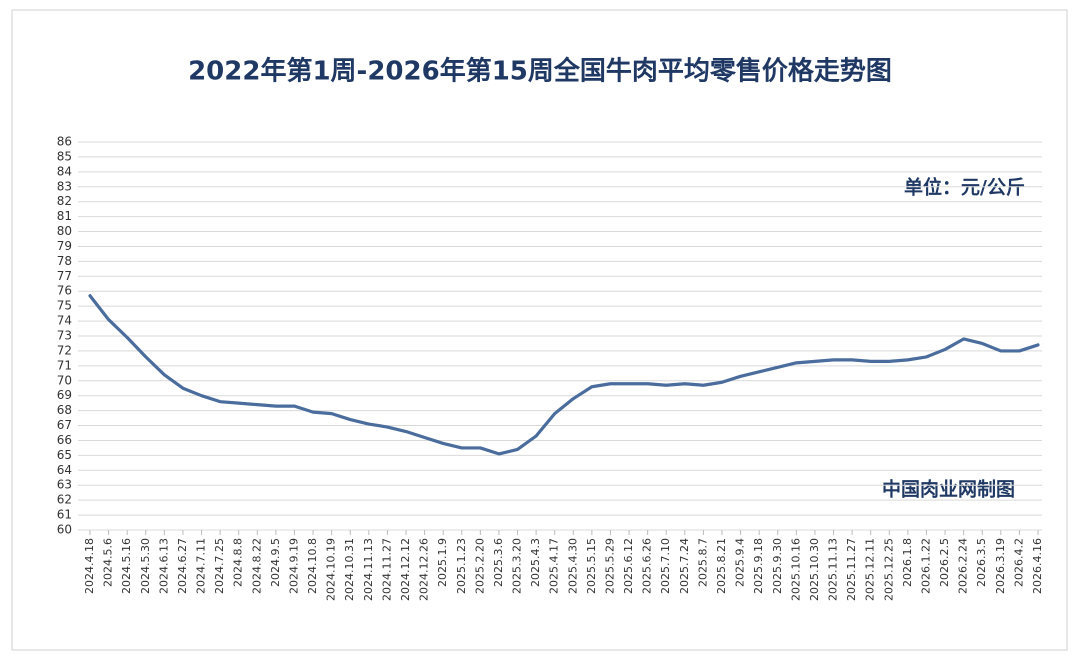 This screenshot has width=1079, height=659. I want to click on y-tick-label: 61, so click(64, 515).